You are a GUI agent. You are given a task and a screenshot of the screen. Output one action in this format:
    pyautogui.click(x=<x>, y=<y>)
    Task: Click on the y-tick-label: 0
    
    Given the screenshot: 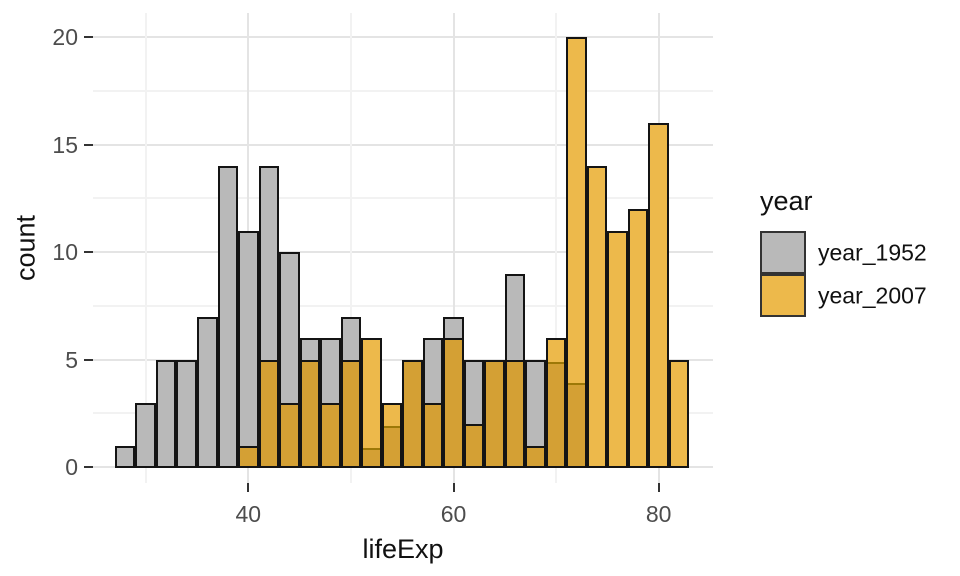 What is the action you would take?
    pyautogui.click(x=71, y=467)
    